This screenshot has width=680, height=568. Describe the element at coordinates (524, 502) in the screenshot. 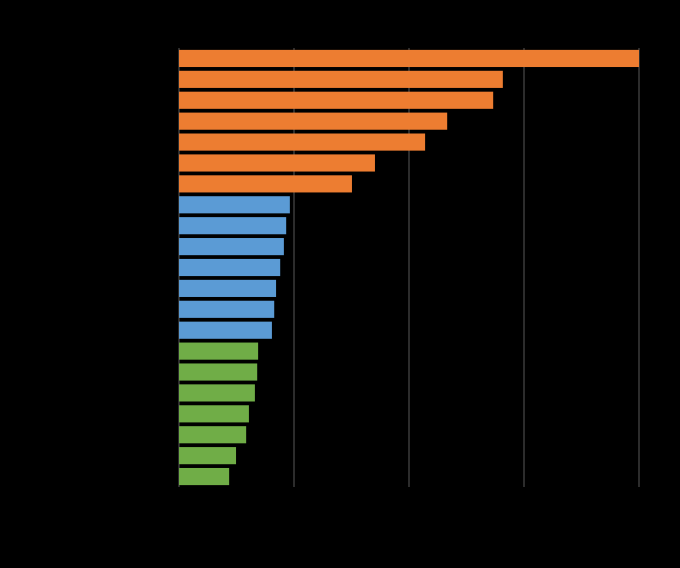

I see `x-tick-label: 75` at that location.